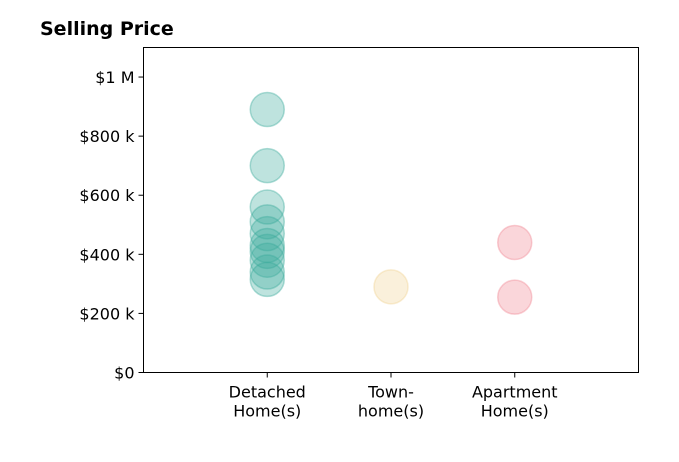 This screenshot has width=679, height=462. Describe the element at coordinates (107, 29) in the screenshot. I see `chart-title: Selling Price` at that location.